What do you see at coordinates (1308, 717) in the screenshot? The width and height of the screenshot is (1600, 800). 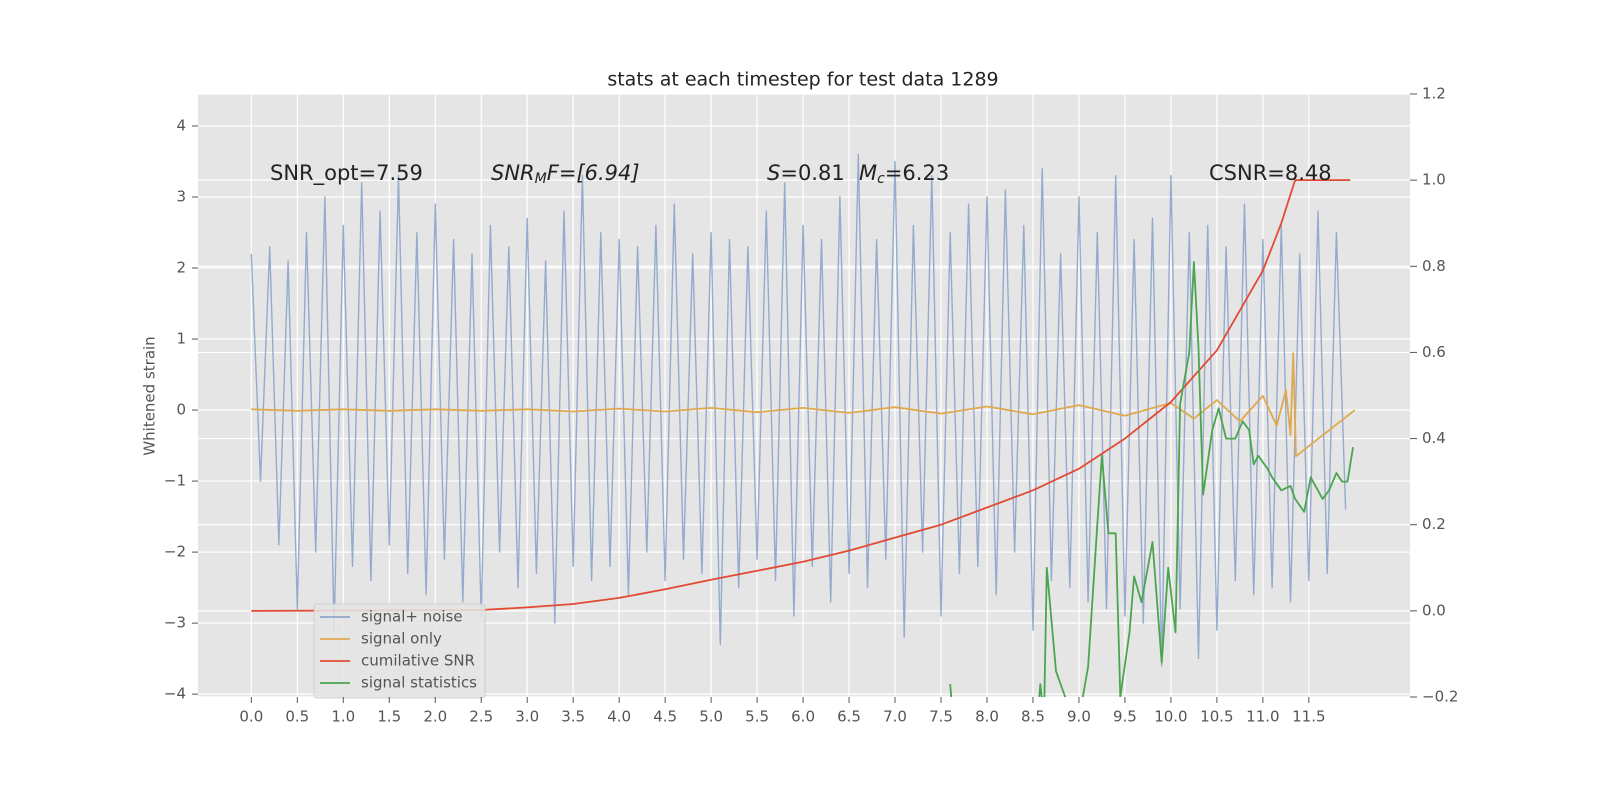 I see `x-tick-label: 11.5` at bounding box center [1308, 717].